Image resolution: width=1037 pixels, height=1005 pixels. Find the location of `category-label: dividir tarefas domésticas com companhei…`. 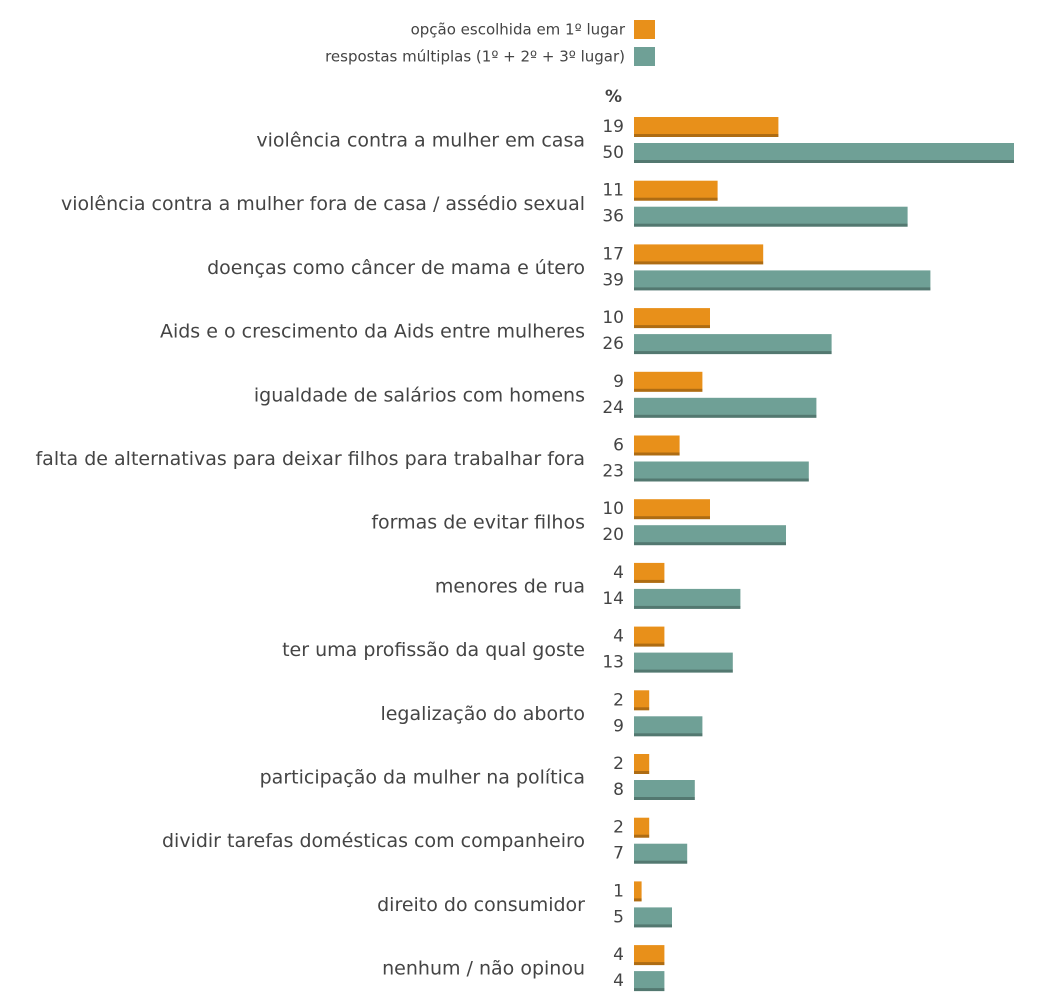

category-label: dividir tarefas domésticas com companhei… is located at coordinates (373, 841).